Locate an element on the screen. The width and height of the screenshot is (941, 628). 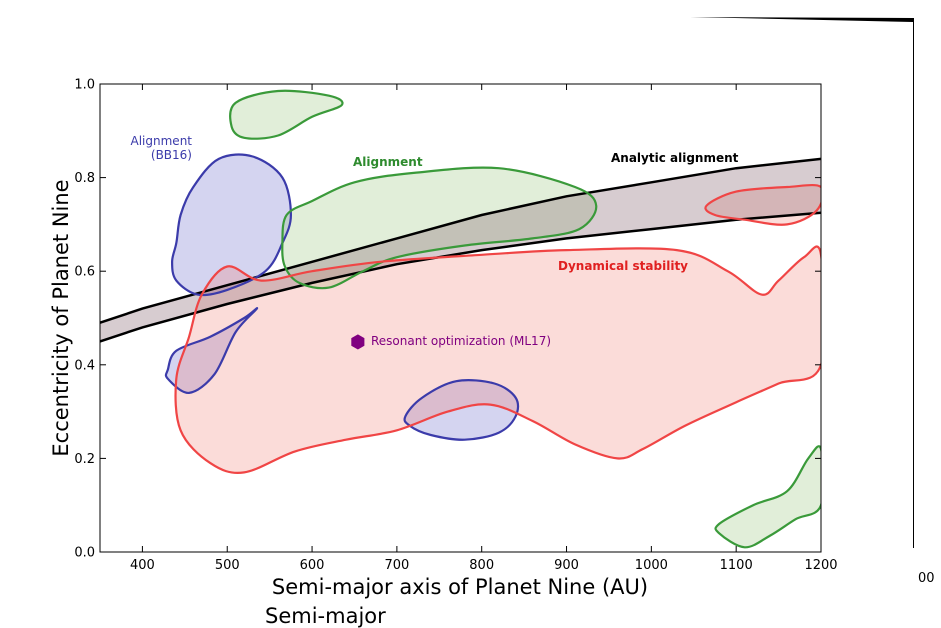
x-tick-label-1200: 1200 is located at coordinates (820, 565).